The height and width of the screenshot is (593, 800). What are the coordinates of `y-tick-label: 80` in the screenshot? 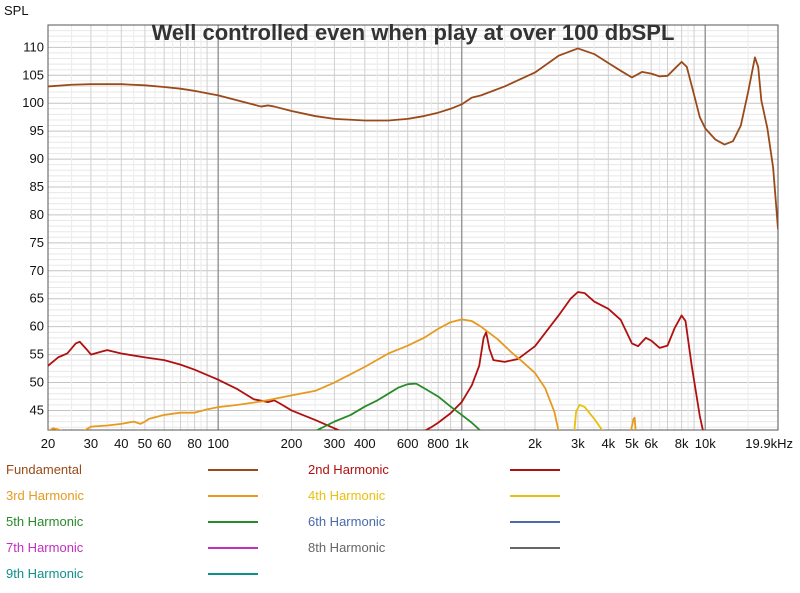 It's located at (37, 214).